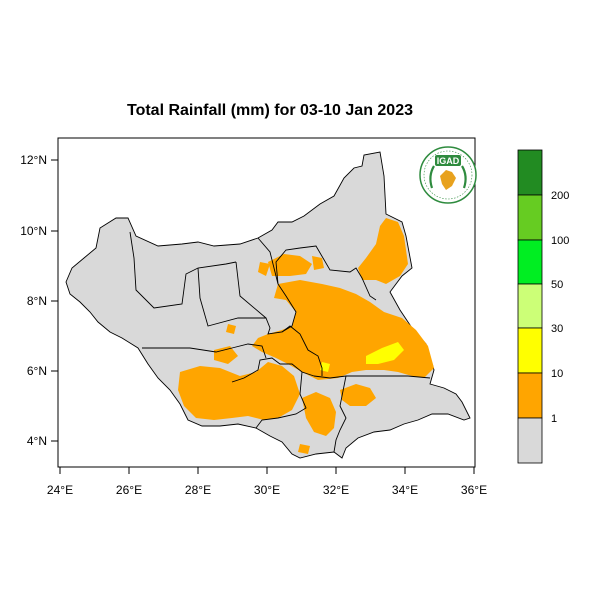 The width and height of the screenshot is (597, 600). What do you see at coordinates (448, 161) in the screenshot?
I see `logo-text: IGAD` at bounding box center [448, 161].